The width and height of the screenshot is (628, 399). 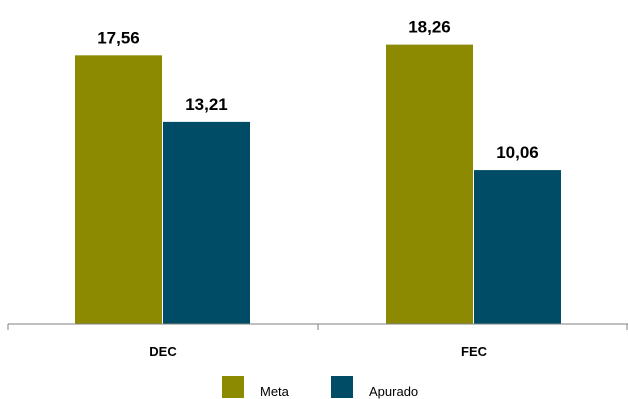 I want to click on category-labels-group: DEC FEC, so click(x=318, y=351).